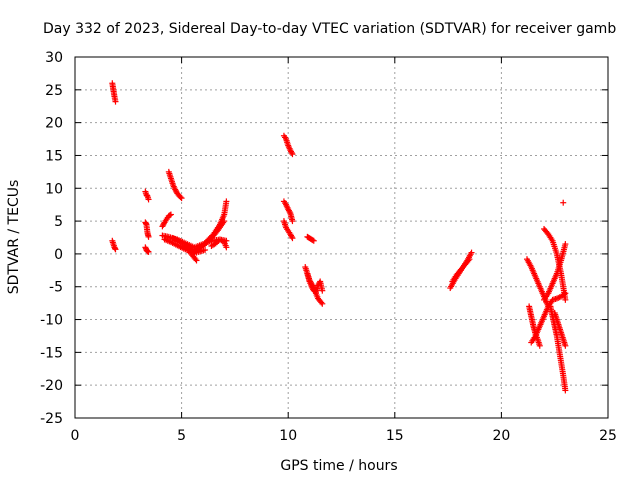 This screenshot has height=480, width=640. I want to click on x-tick-label: 25, so click(608, 436).